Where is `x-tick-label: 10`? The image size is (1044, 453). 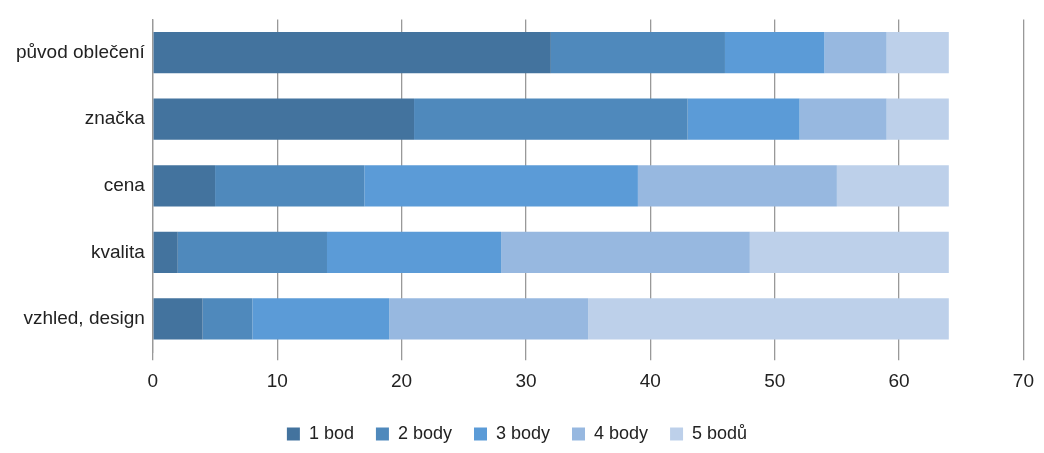 x-tick-label: 10 is located at coordinates (277, 380).